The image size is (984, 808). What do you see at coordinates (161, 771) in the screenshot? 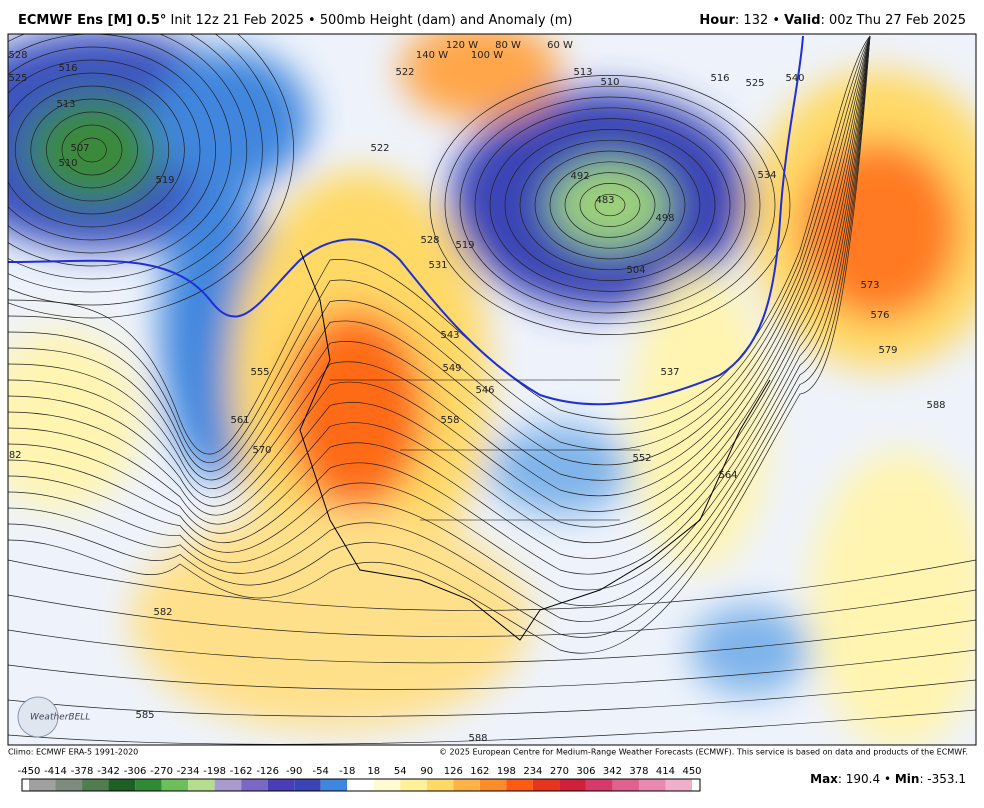
I see `colorbar-tick-label: -270` at bounding box center [161, 771].